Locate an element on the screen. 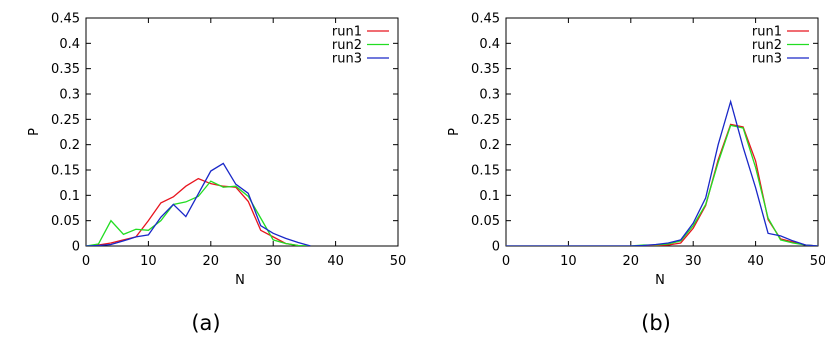 This screenshot has width=825, height=338. series-line-run3 is located at coordinates (198, 204).